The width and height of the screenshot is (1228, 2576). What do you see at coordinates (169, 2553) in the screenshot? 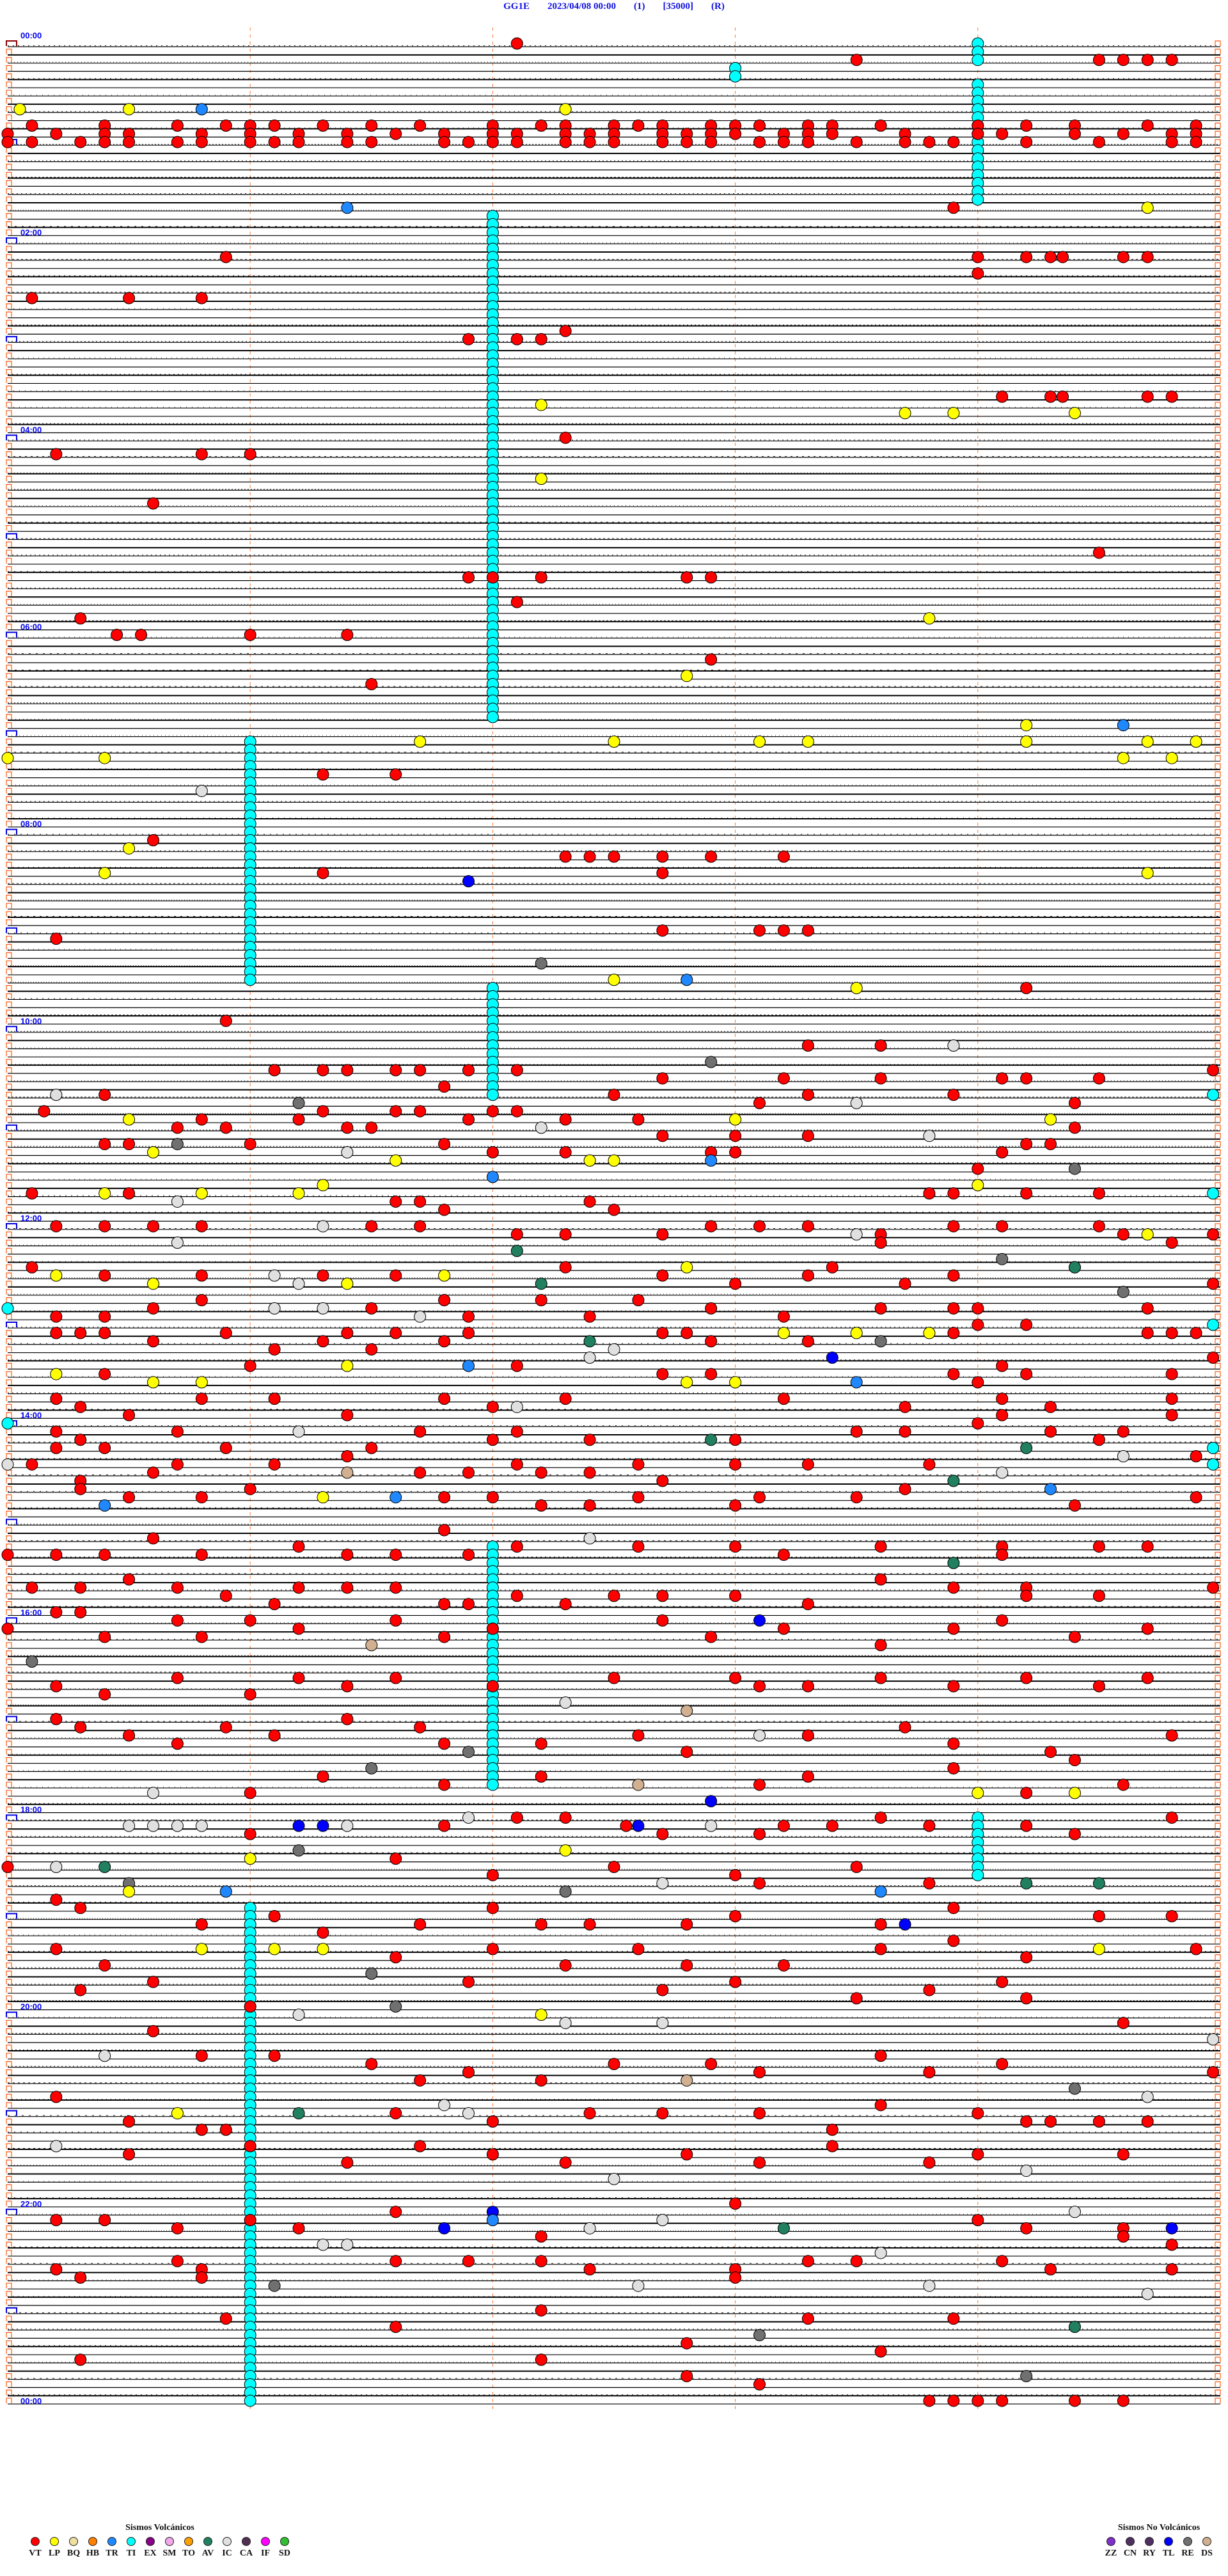
I see `legend-label: SM` at bounding box center [169, 2553].